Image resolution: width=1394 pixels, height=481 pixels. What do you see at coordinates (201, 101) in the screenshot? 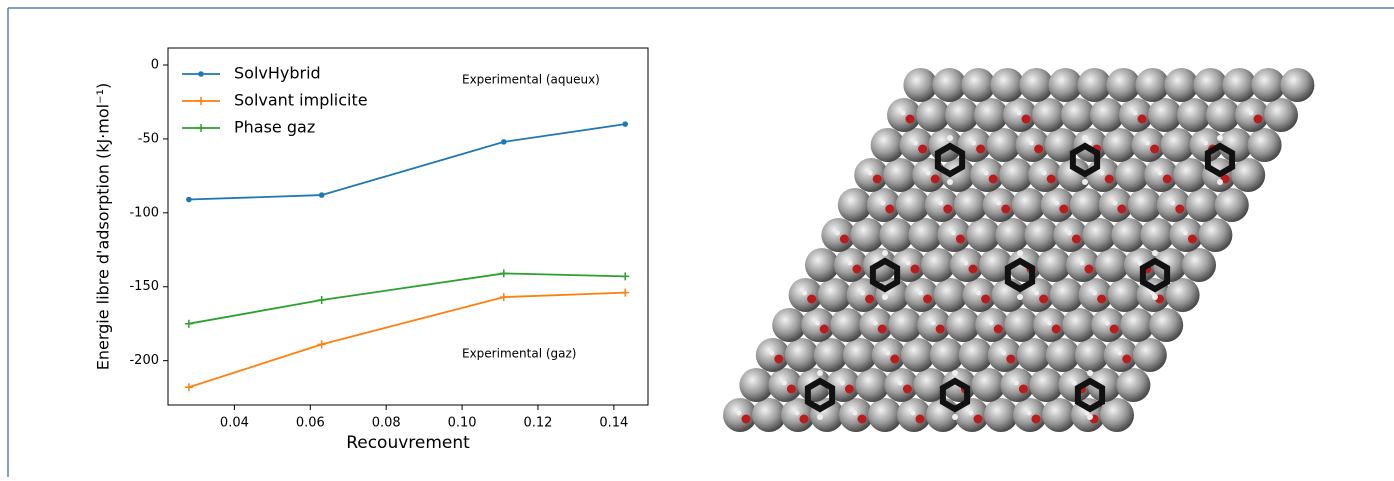
I see `legend-marker` at bounding box center [201, 101].